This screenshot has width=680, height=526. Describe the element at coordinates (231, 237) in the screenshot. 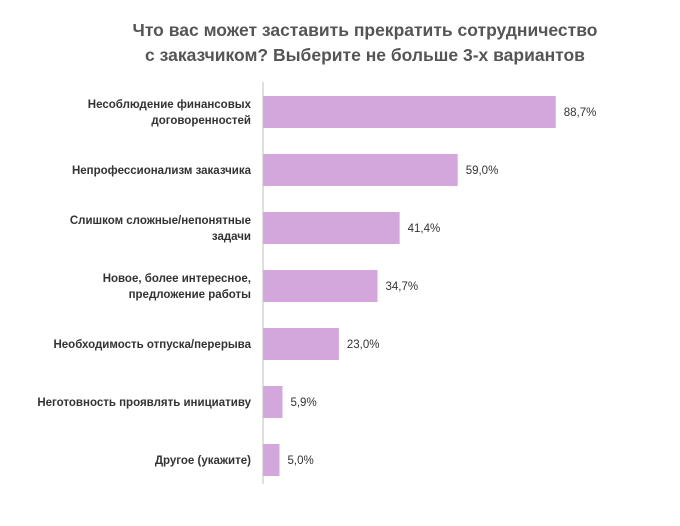

I see `category-label-line: задачи` at that location.